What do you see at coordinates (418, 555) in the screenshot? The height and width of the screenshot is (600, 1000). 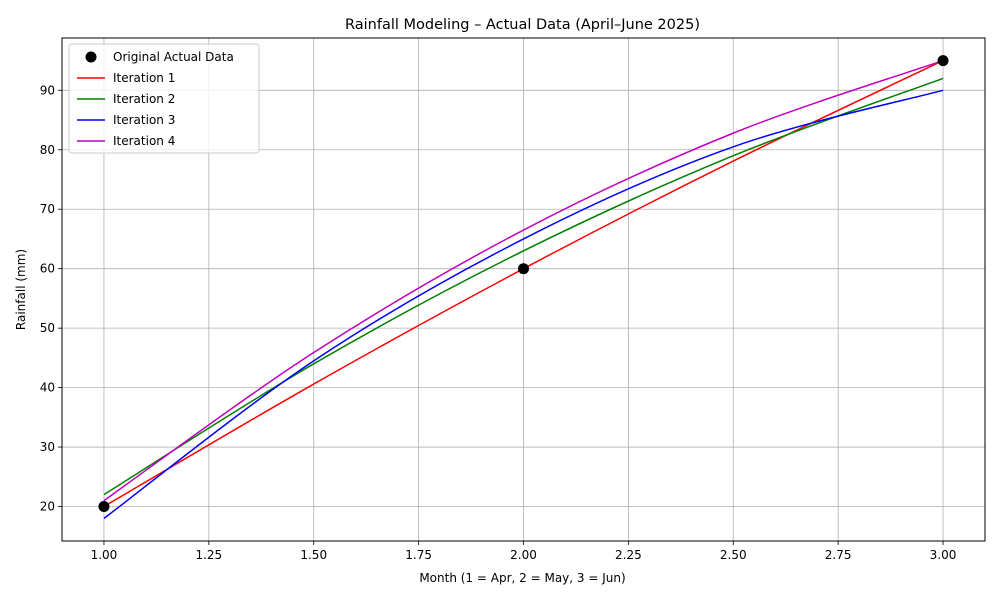 I see `x-tick-label: 1.75` at bounding box center [418, 555].